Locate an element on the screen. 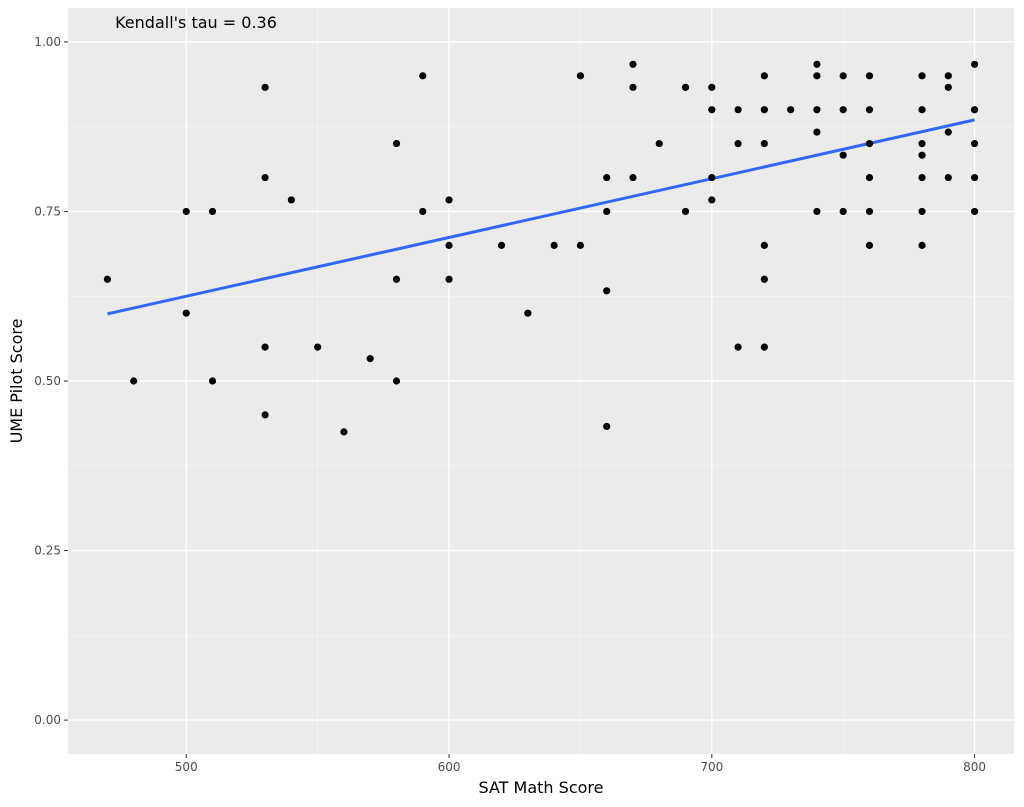 The image size is (1024, 807). kendall-annotation: Kendall's tau = 0.36 is located at coordinates (196, 22).